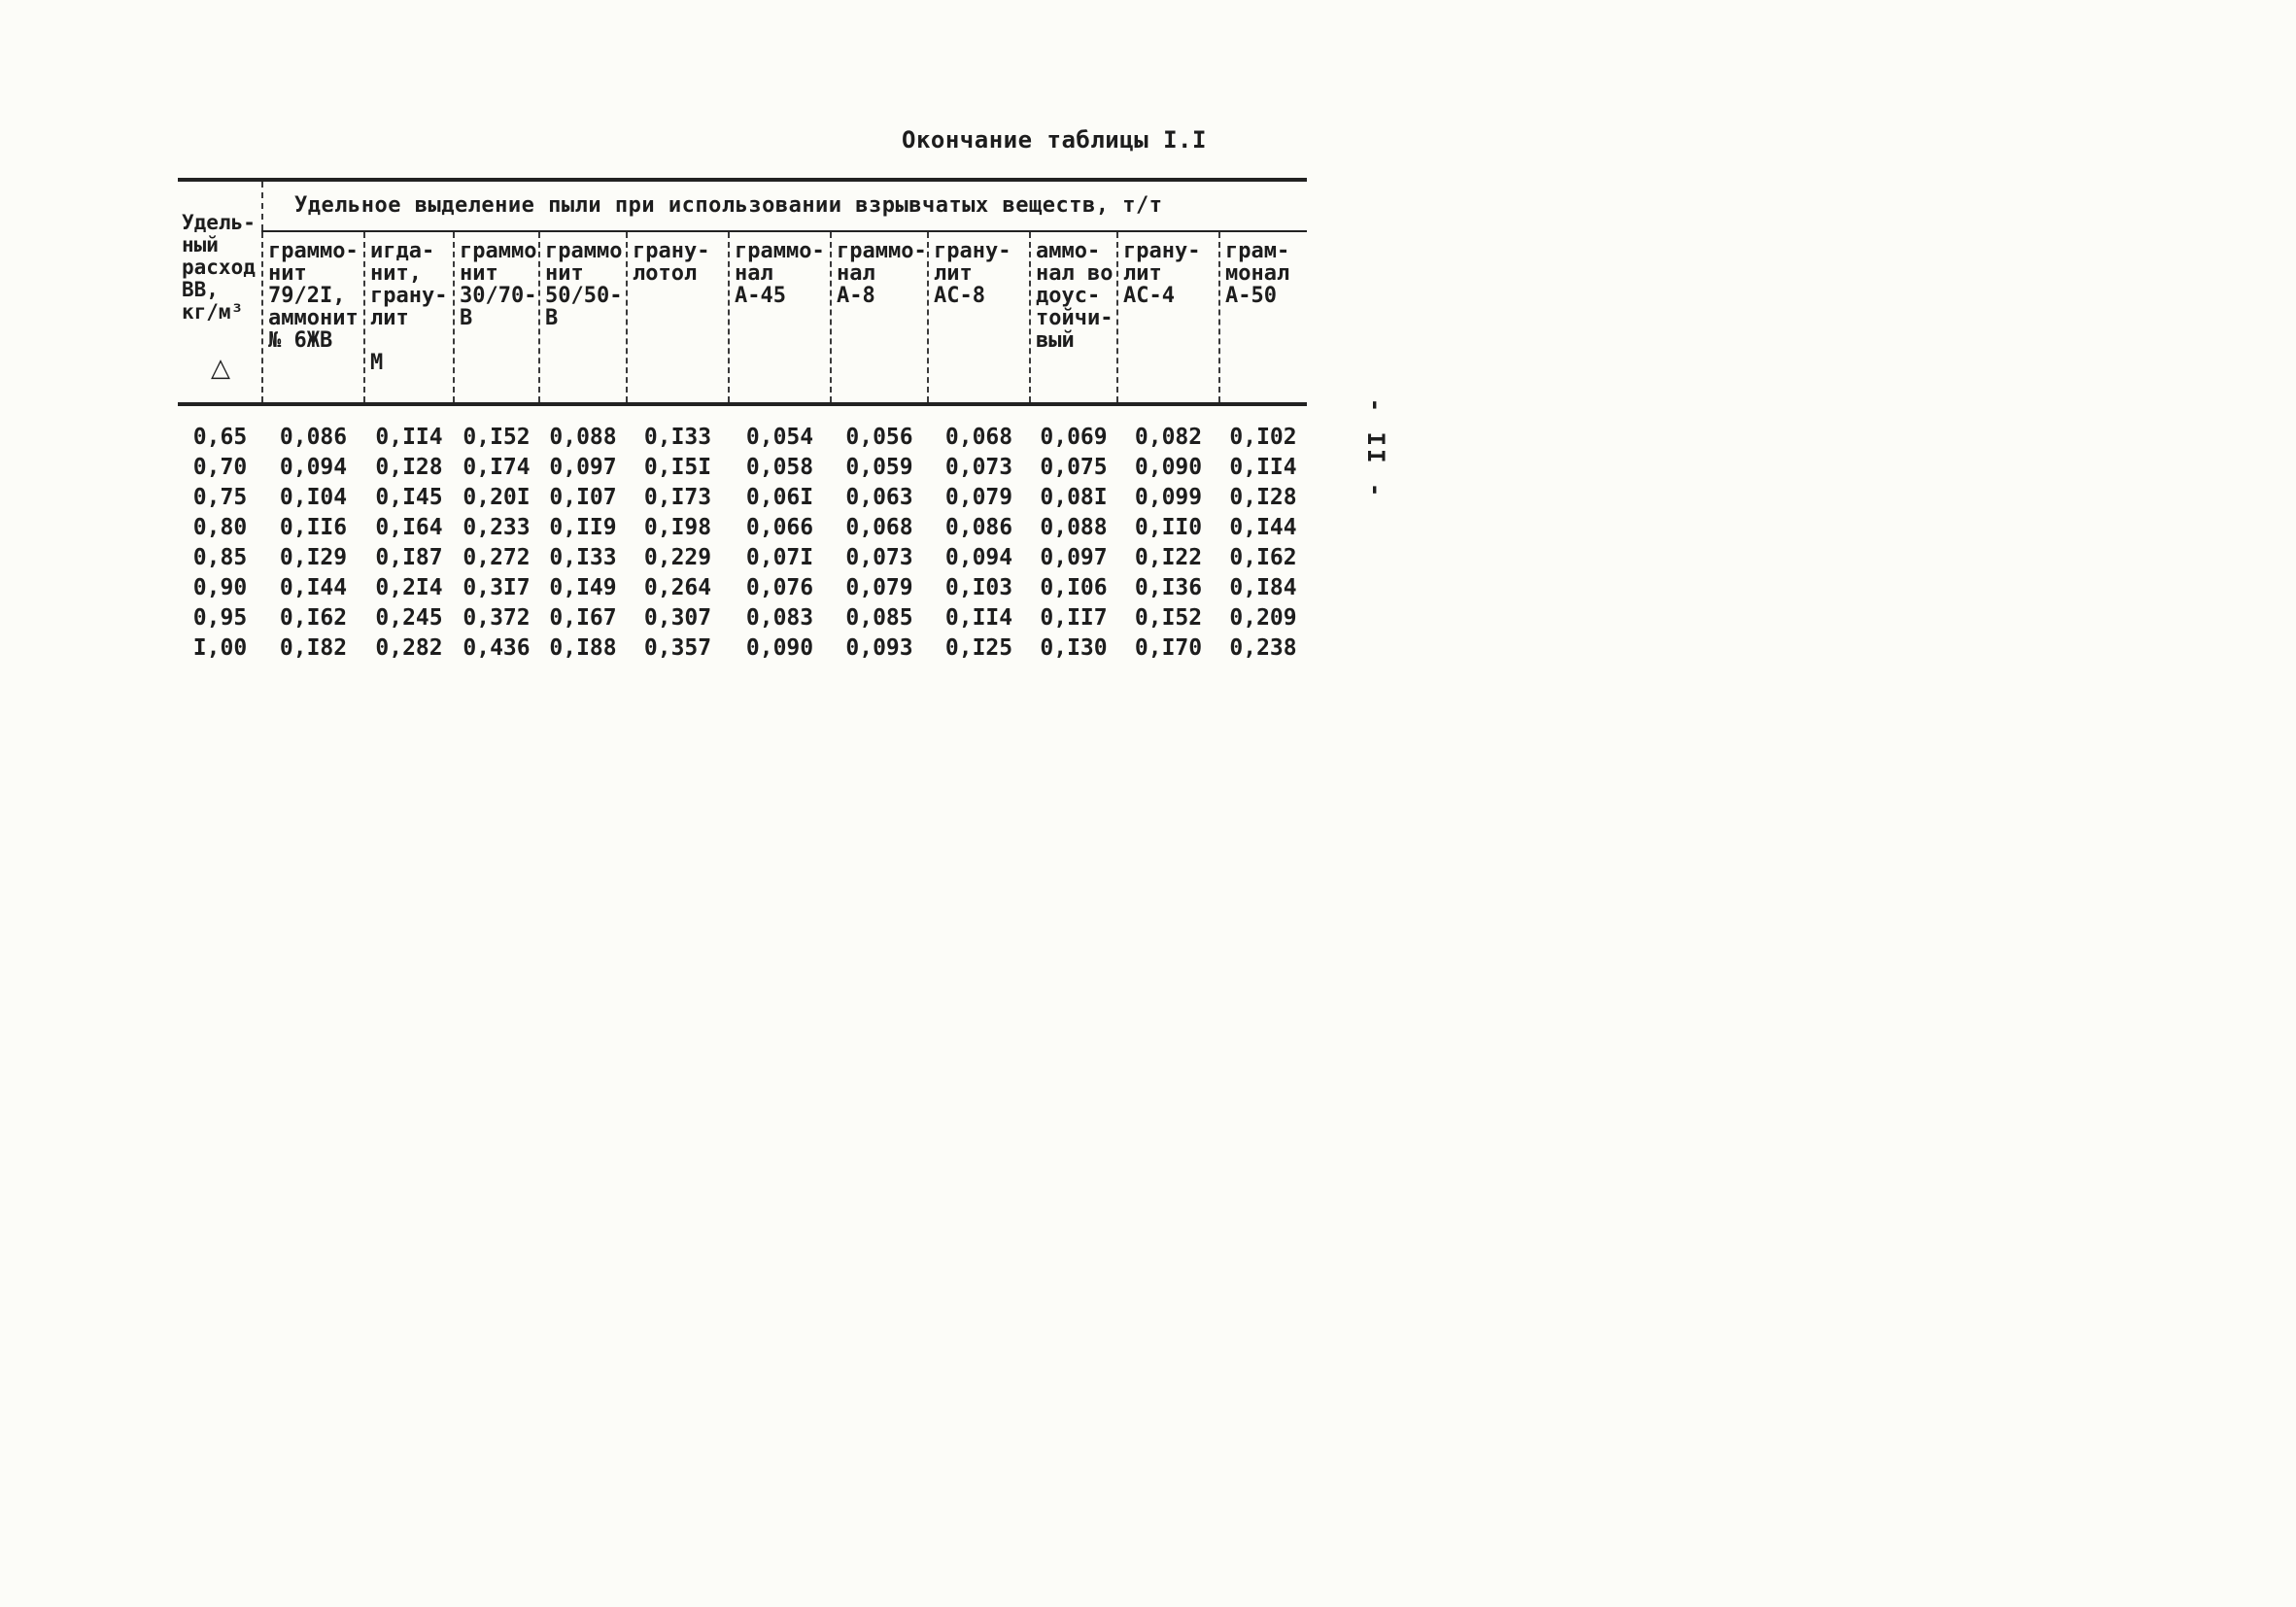  I want to click on emission-value-cell: 0,II0, so click(1168, 527).